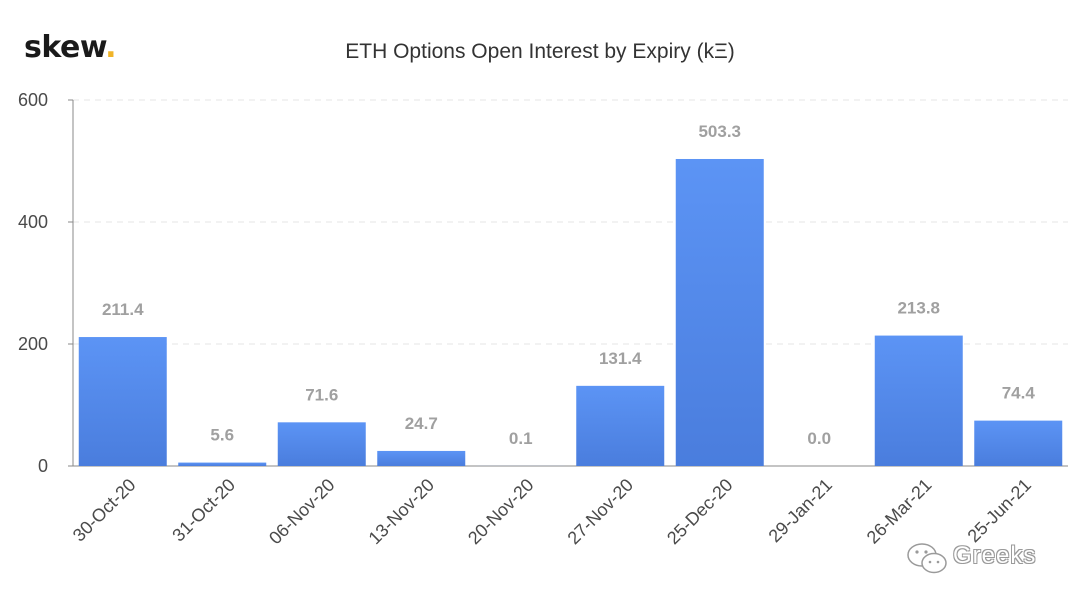 This screenshot has width=1080, height=603. What do you see at coordinates (501, 512) in the screenshot?
I see `x-tick-label: 20-Nov-20` at bounding box center [501, 512].